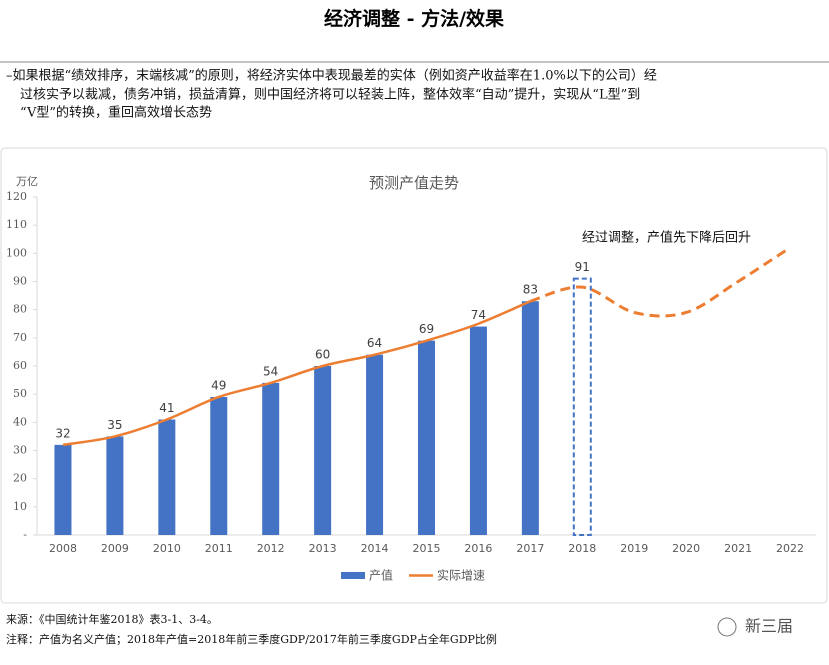 The width and height of the screenshot is (829, 665). I want to click on x-tick-label: 2021, so click(738, 548).